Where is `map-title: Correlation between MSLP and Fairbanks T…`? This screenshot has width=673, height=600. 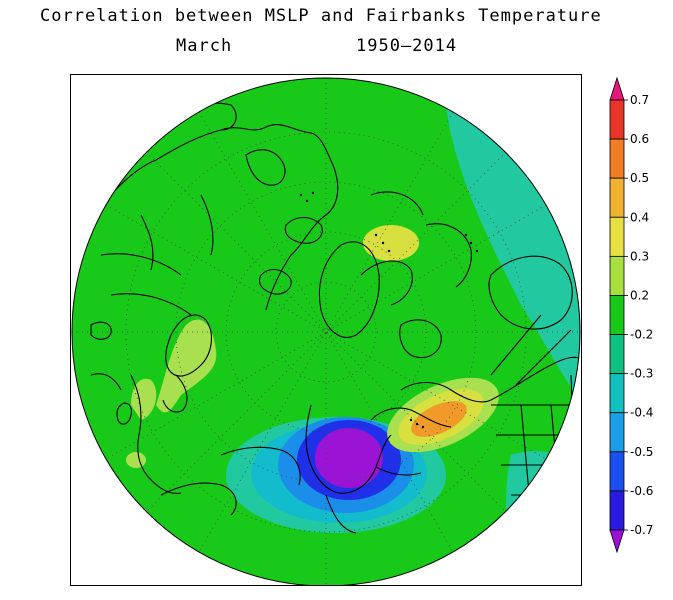 map-title: Correlation between MSLP and Fairbanks T… is located at coordinates (321, 16).